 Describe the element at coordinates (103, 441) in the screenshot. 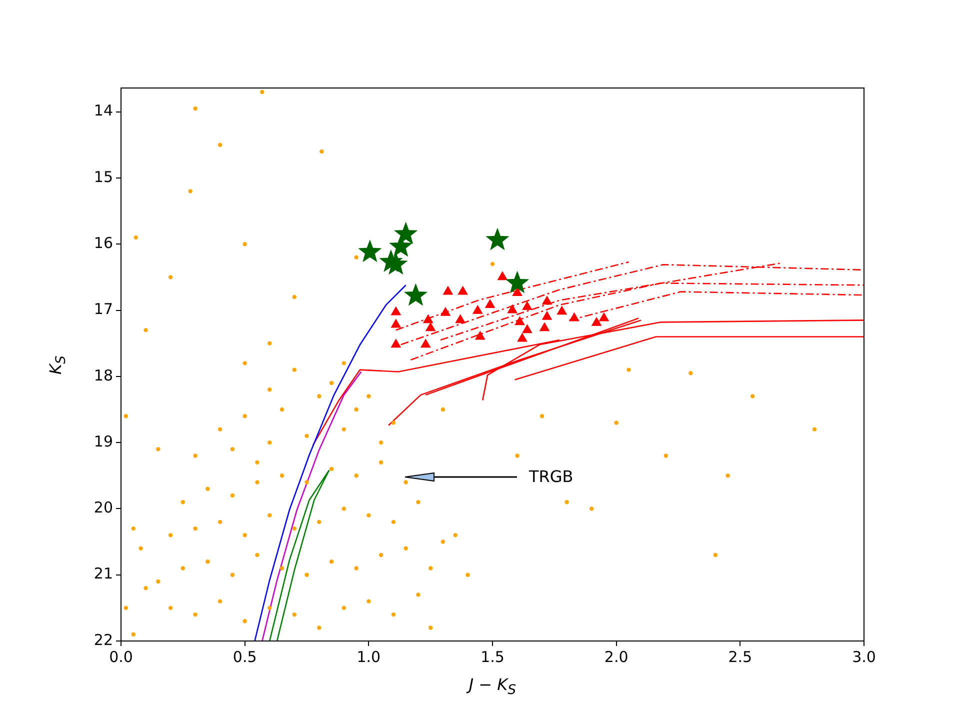

I see `y-tick-label: 19` at that location.